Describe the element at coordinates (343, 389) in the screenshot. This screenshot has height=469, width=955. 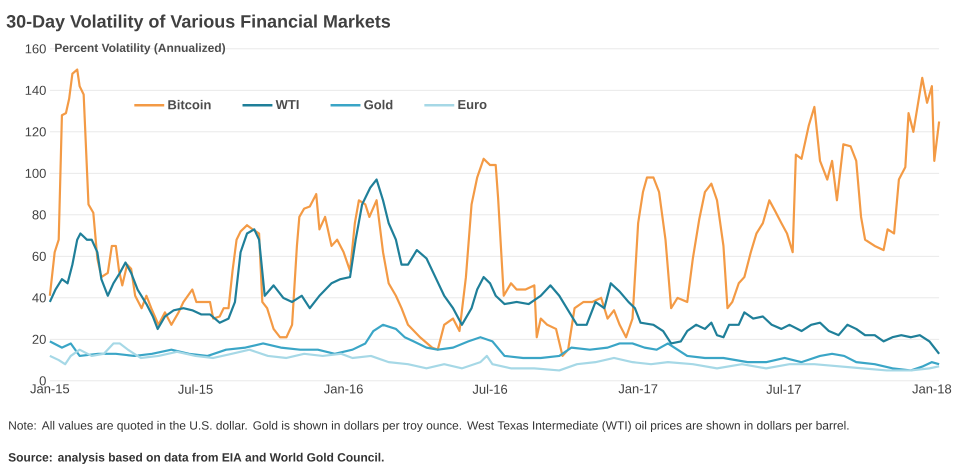
I see `x-tick-label: Jan-16` at that location.